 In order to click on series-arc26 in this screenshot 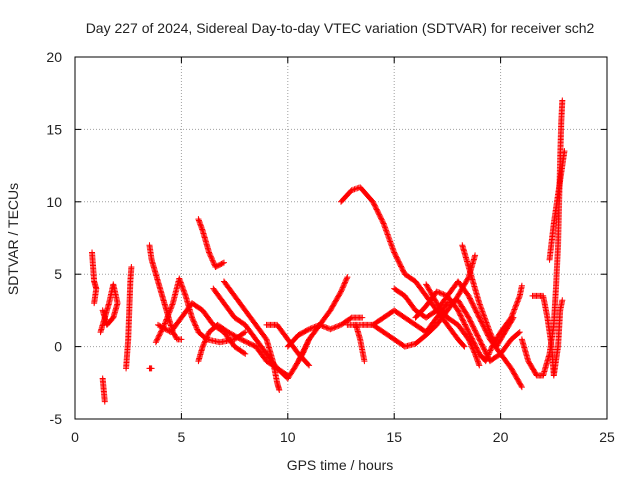, I will do `click(557, 205)`.